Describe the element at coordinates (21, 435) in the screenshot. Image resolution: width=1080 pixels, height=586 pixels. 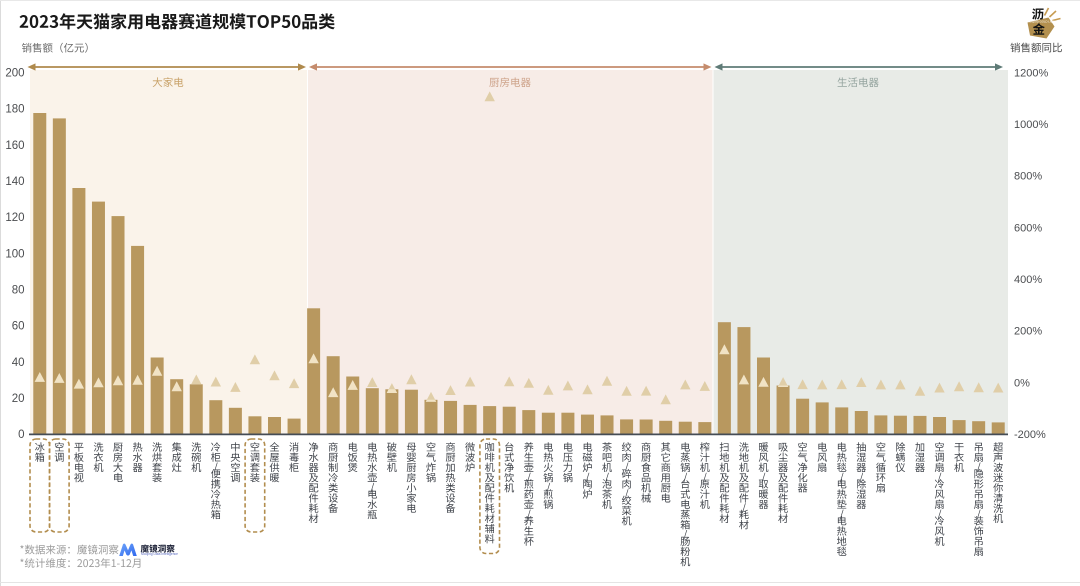
I see `svg-text: 0` at that location.